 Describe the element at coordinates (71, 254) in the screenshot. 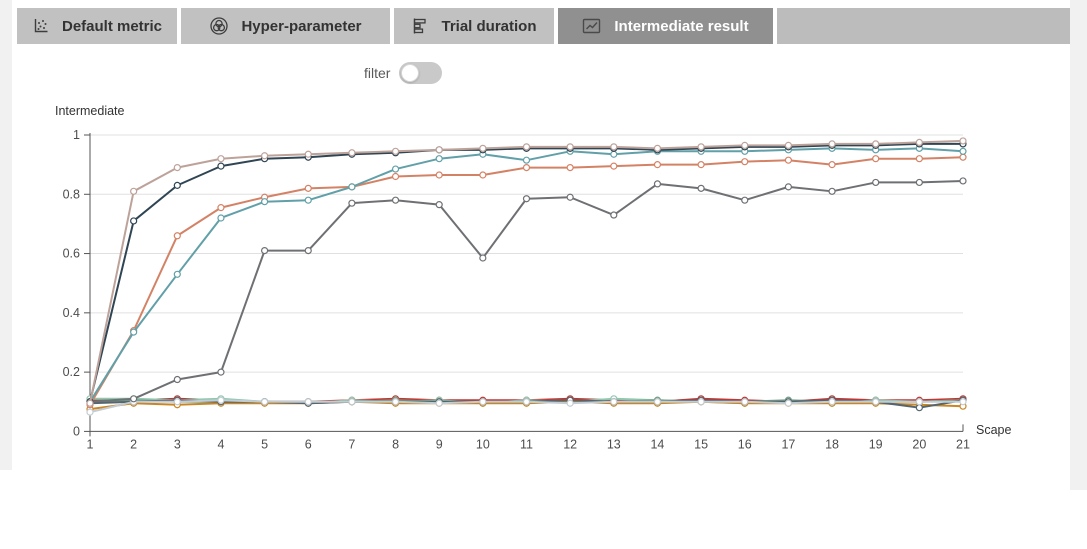

I see `svg-text: 0.6` at that location.